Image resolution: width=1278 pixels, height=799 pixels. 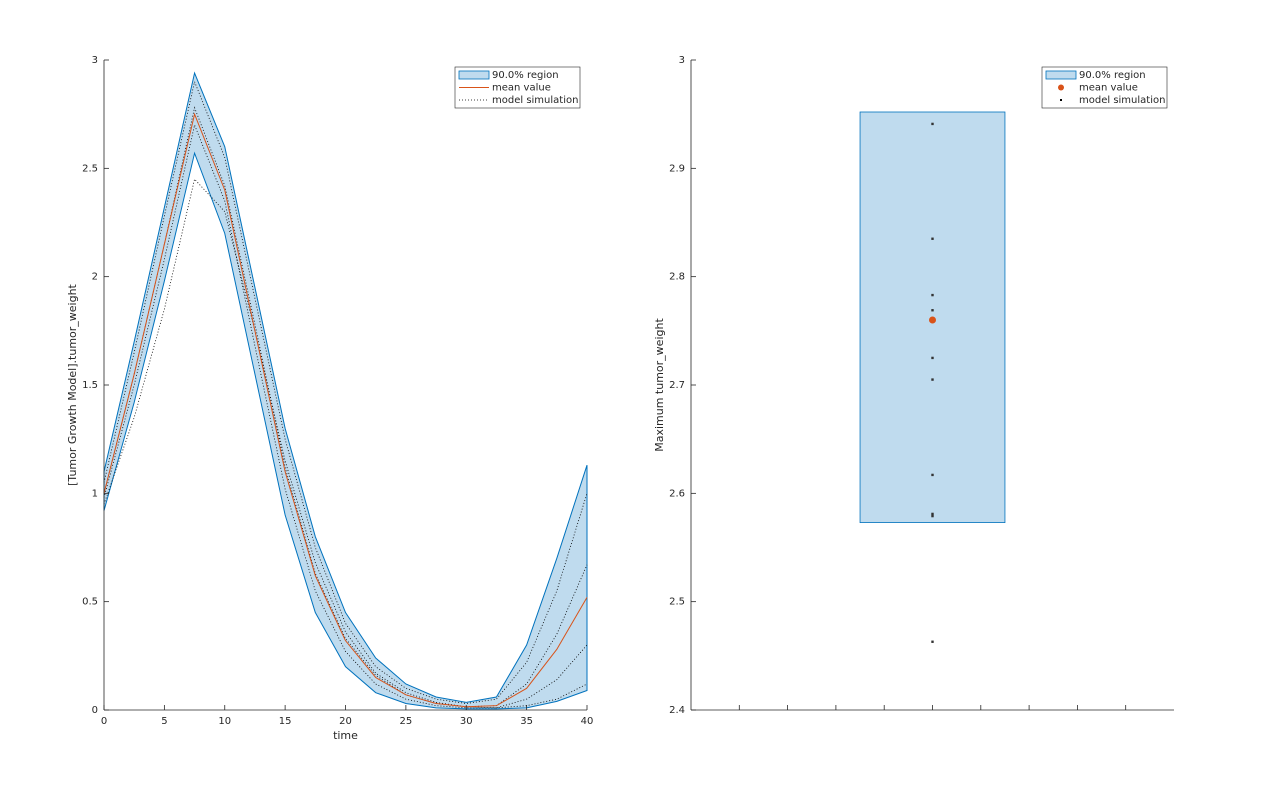 I want to click on y-tick-label: 2.6, so click(x=677, y=493).